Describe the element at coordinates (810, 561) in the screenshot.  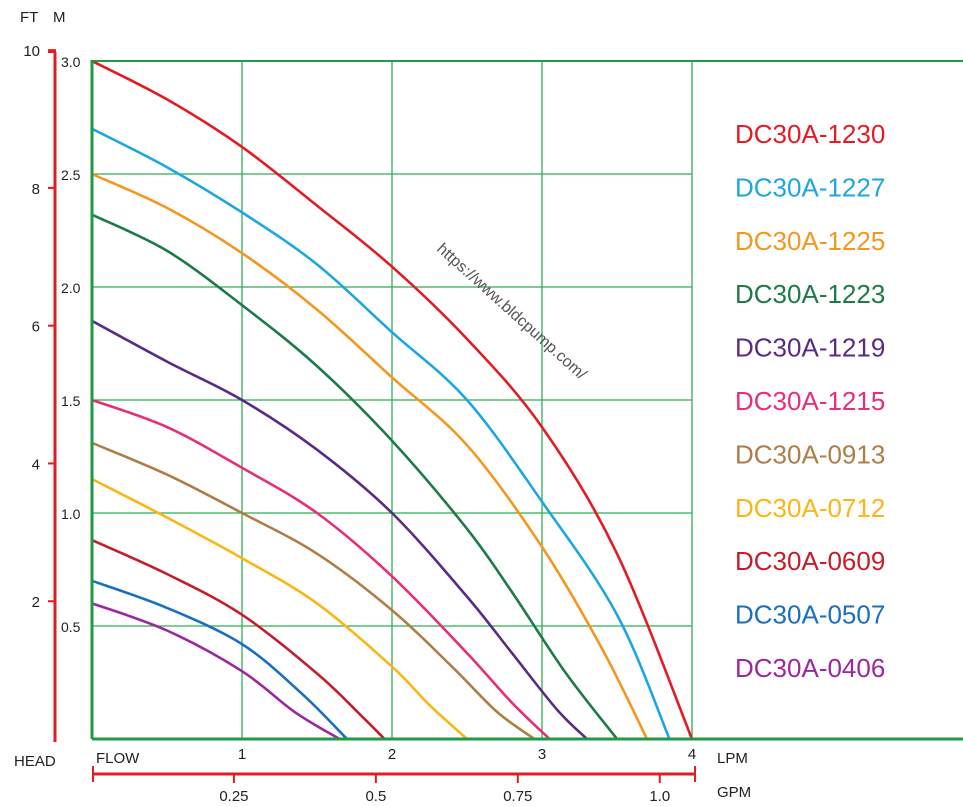
I see `legend-item-dc30a-0609: DC30A-0609` at that location.